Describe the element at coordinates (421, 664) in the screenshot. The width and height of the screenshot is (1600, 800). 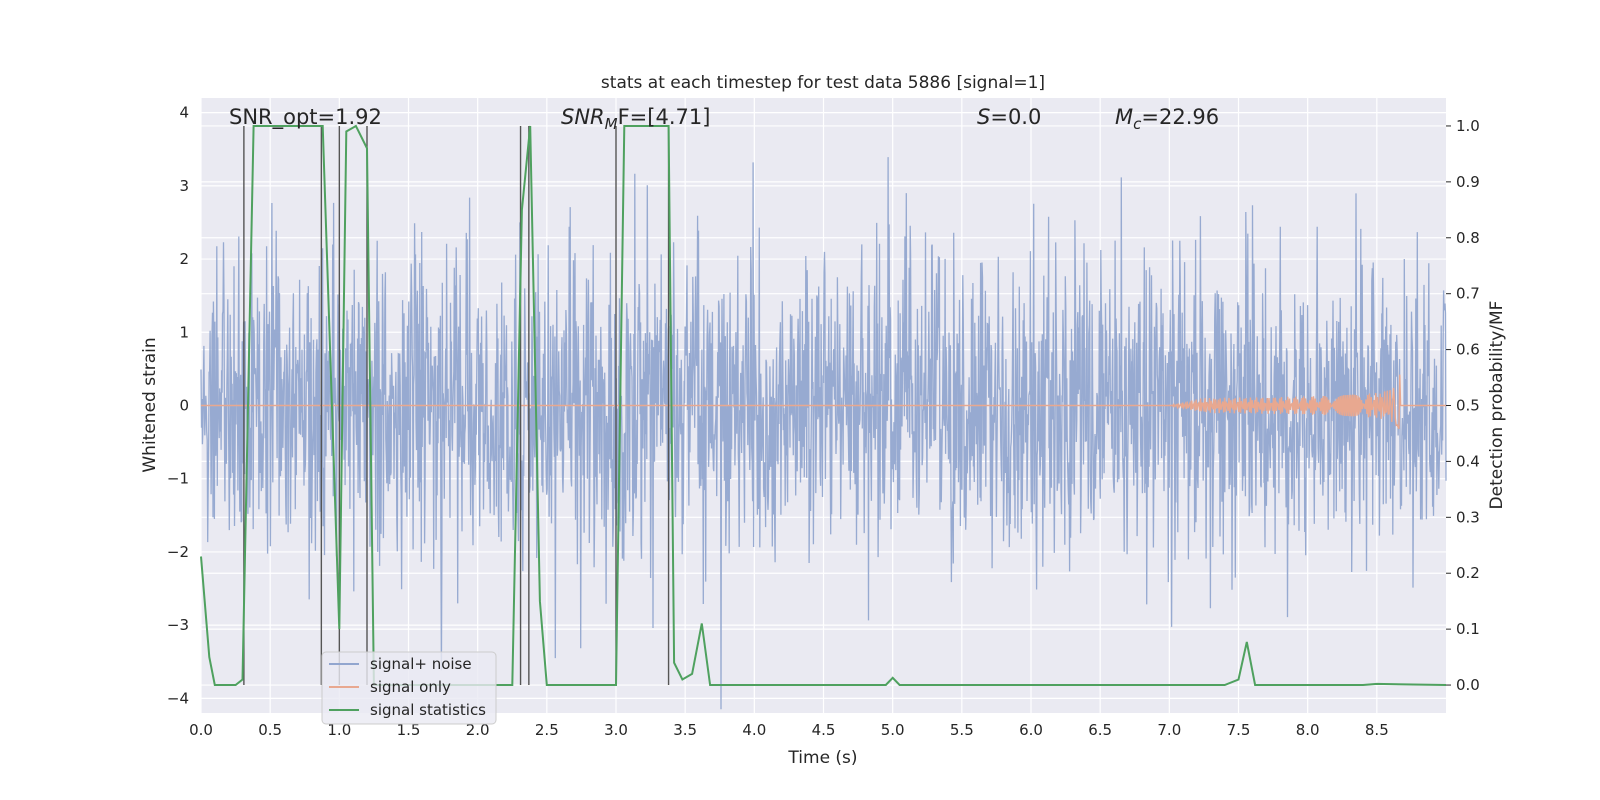
I see `legend-label-signal-noise: signal+ noise` at that location.